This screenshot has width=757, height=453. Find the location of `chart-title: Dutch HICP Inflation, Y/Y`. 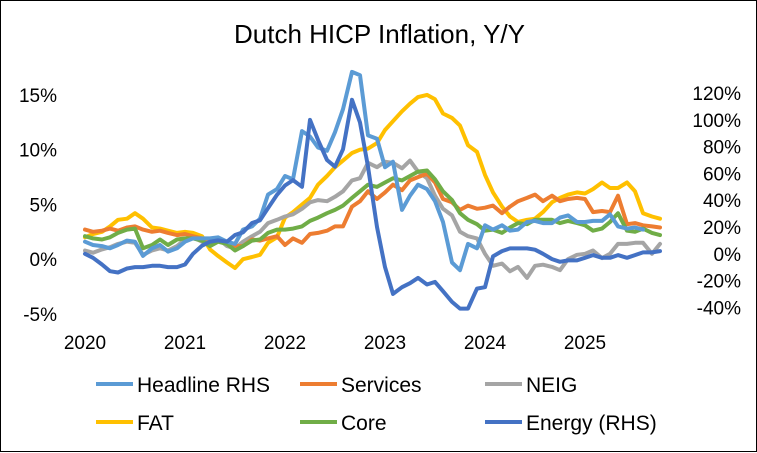

chart-title: Dutch HICP Inflation, Y/Y is located at coordinates (379, 34).